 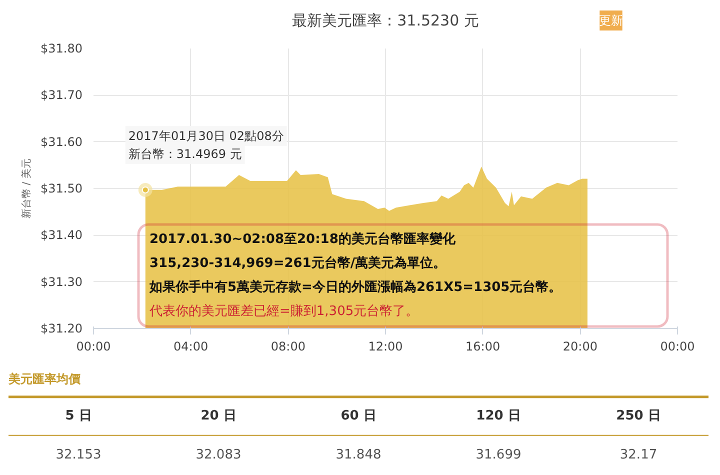 I want to click on data-label: 32.17, so click(x=639, y=454).